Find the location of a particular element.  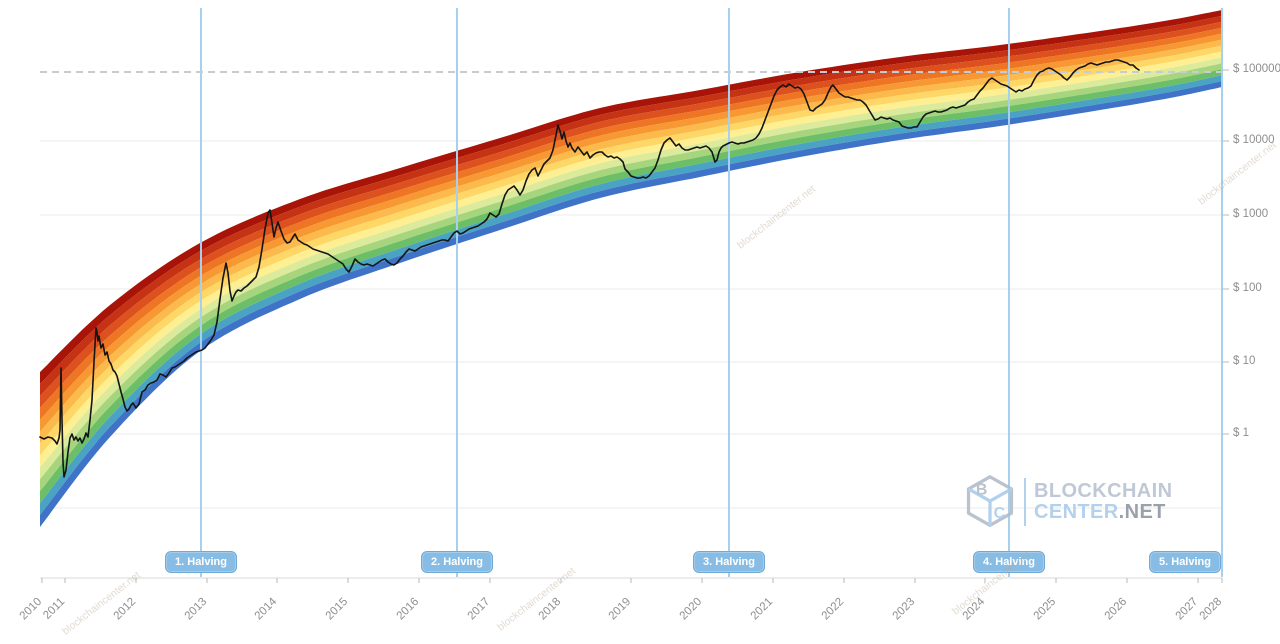

y-axis-label: $ 10000 is located at coordinates (1254, 140).